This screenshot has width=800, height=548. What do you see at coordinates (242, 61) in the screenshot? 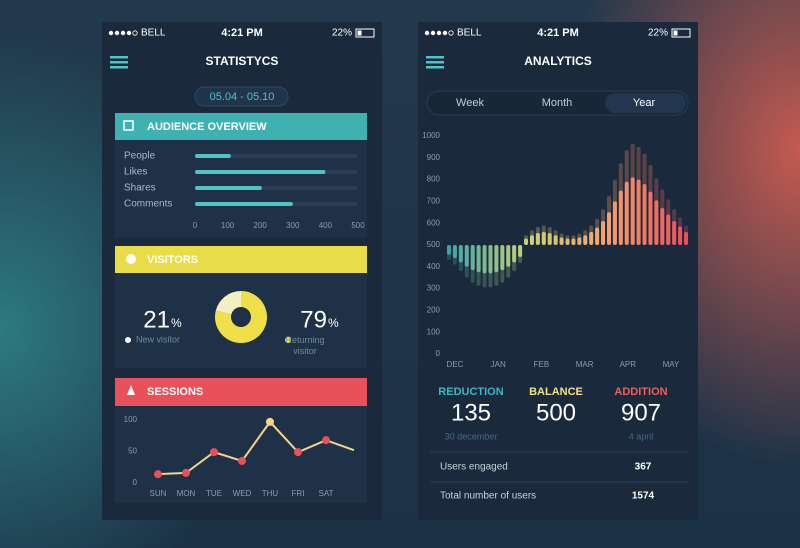
I see `screen-title: STATISTYCS` at bounding box center [242, 61].